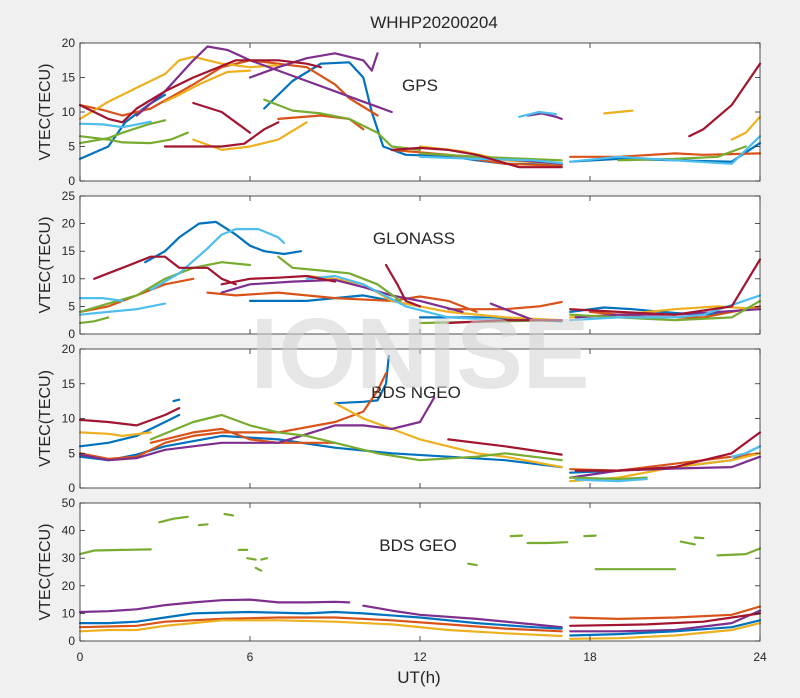  I want to click on panel-label: BDS NGEO, so click(416, 392).